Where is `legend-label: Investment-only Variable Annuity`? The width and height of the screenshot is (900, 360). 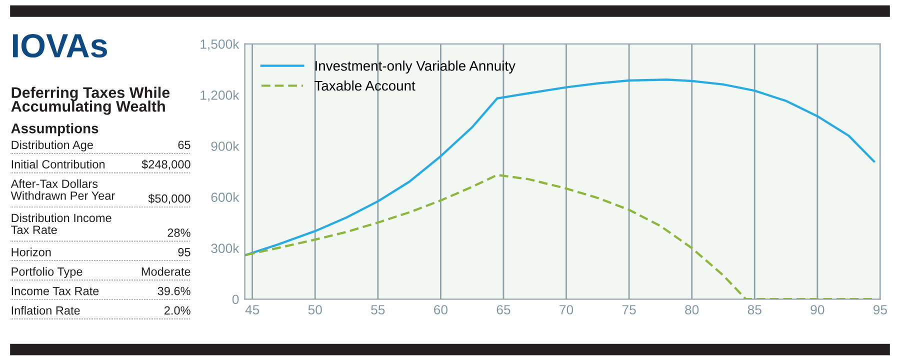
legend-label: Investment-only Variable Annuity is located at coordinates (416, 67).